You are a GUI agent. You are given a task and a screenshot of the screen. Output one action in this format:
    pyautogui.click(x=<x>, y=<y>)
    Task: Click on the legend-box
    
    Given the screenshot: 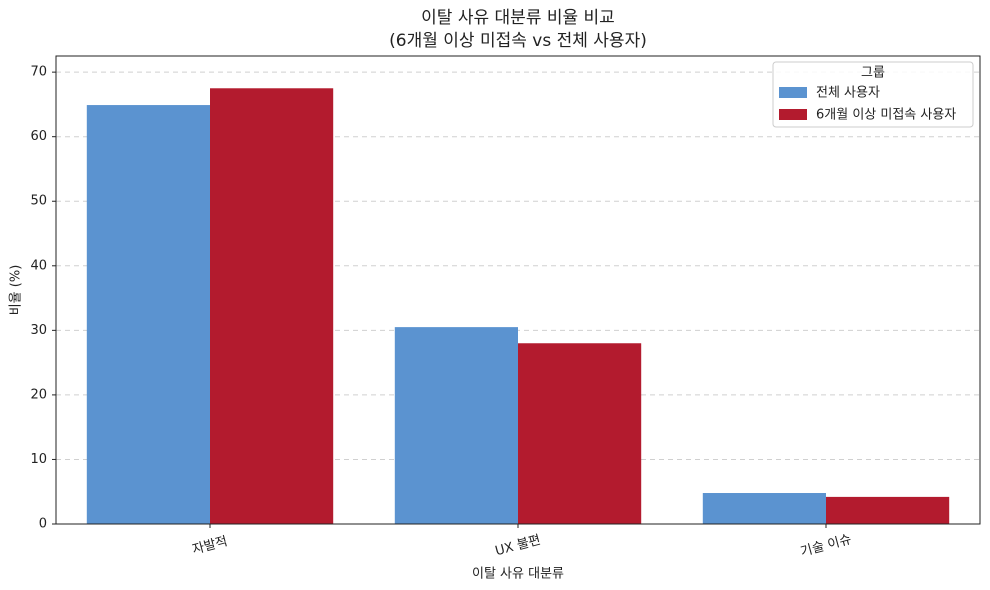 What is the action you would take?
    pyautogui.click(x=873, y=94)
    